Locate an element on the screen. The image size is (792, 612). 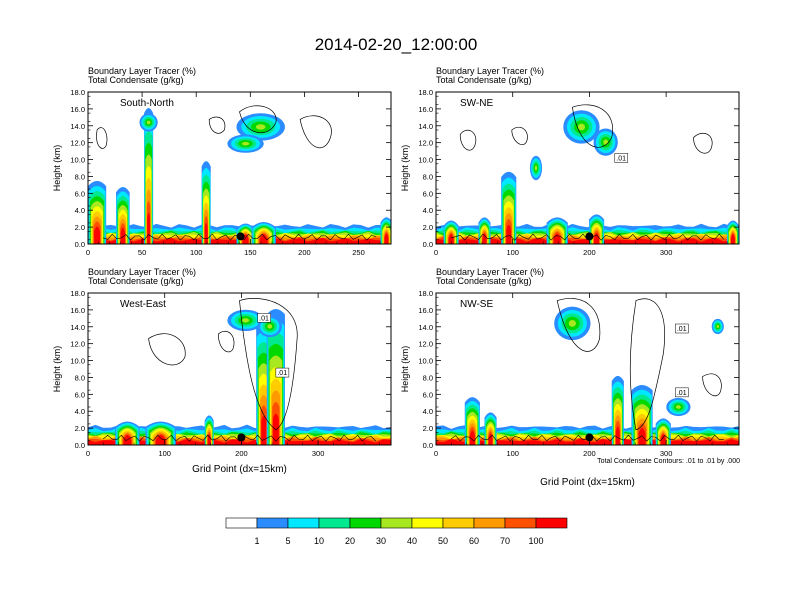
x-axis-title: Grid Point (dx=15km) is located at coordinates (239, 469).